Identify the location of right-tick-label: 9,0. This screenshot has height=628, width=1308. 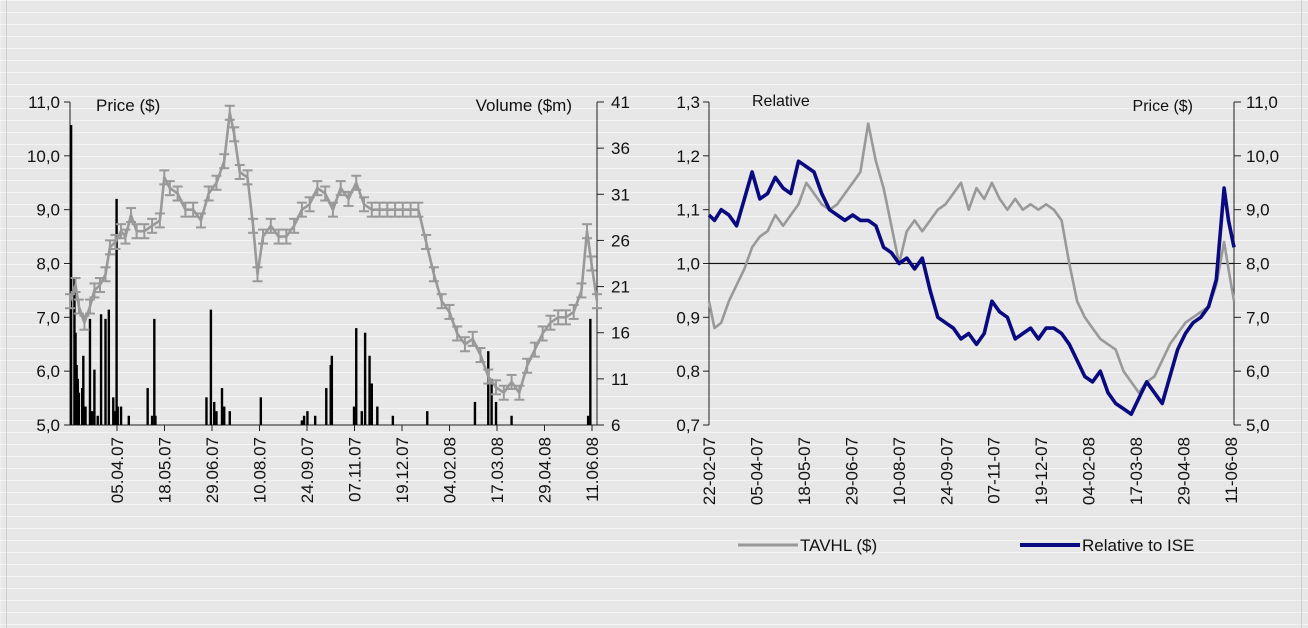
(1258, 210).